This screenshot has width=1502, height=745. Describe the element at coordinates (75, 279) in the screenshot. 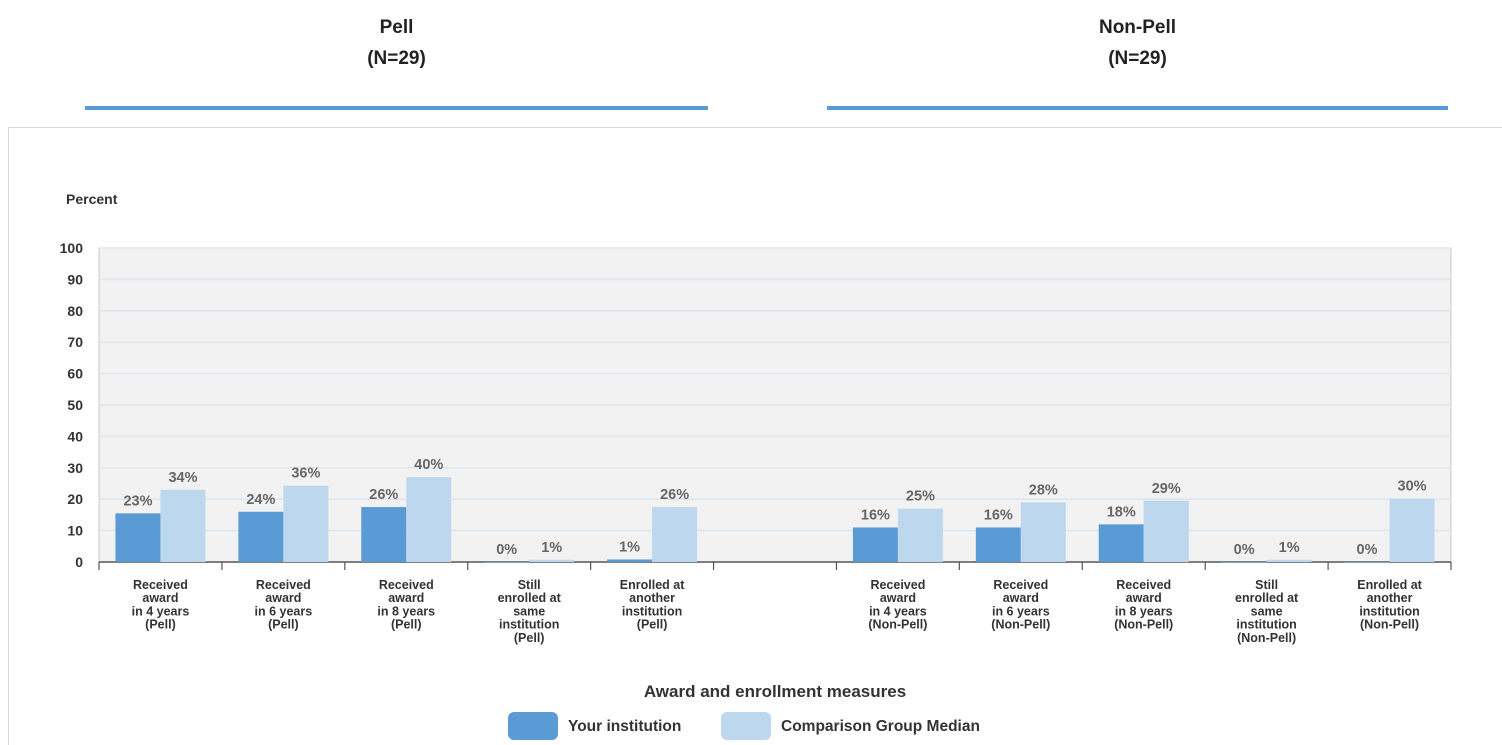

I see `y-tick-label: 90` at that location.